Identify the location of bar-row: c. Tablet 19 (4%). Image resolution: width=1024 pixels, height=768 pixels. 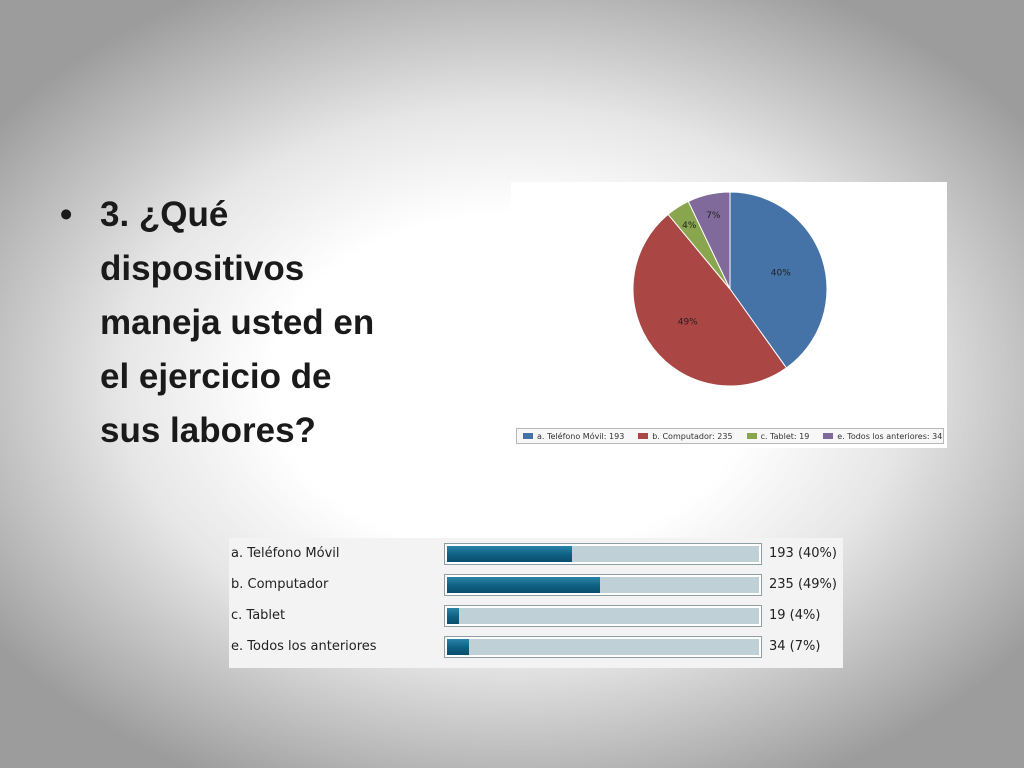
(536, 617).